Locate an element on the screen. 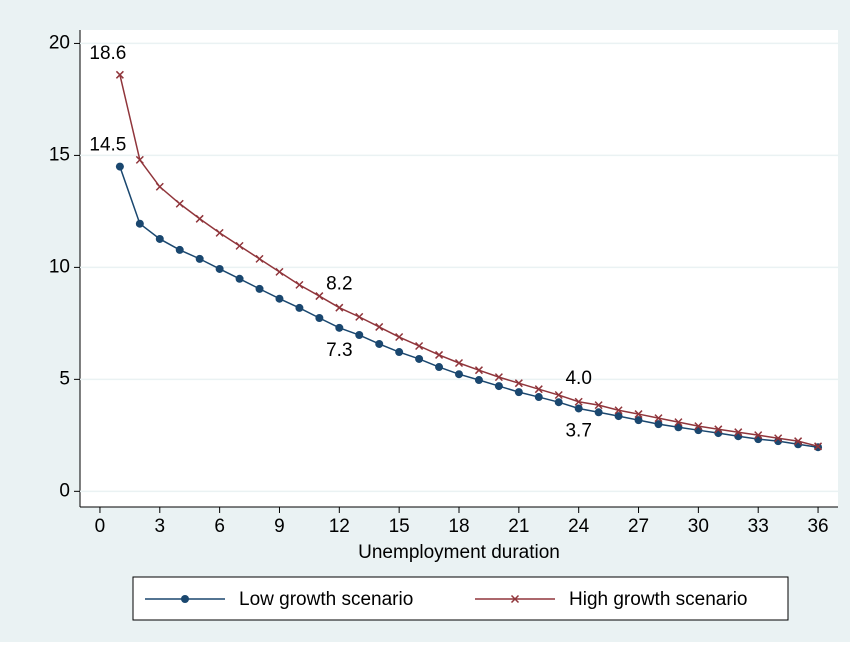 The image size is (850, 647). data-label: 3.7 is located at coordinates (578, 430).